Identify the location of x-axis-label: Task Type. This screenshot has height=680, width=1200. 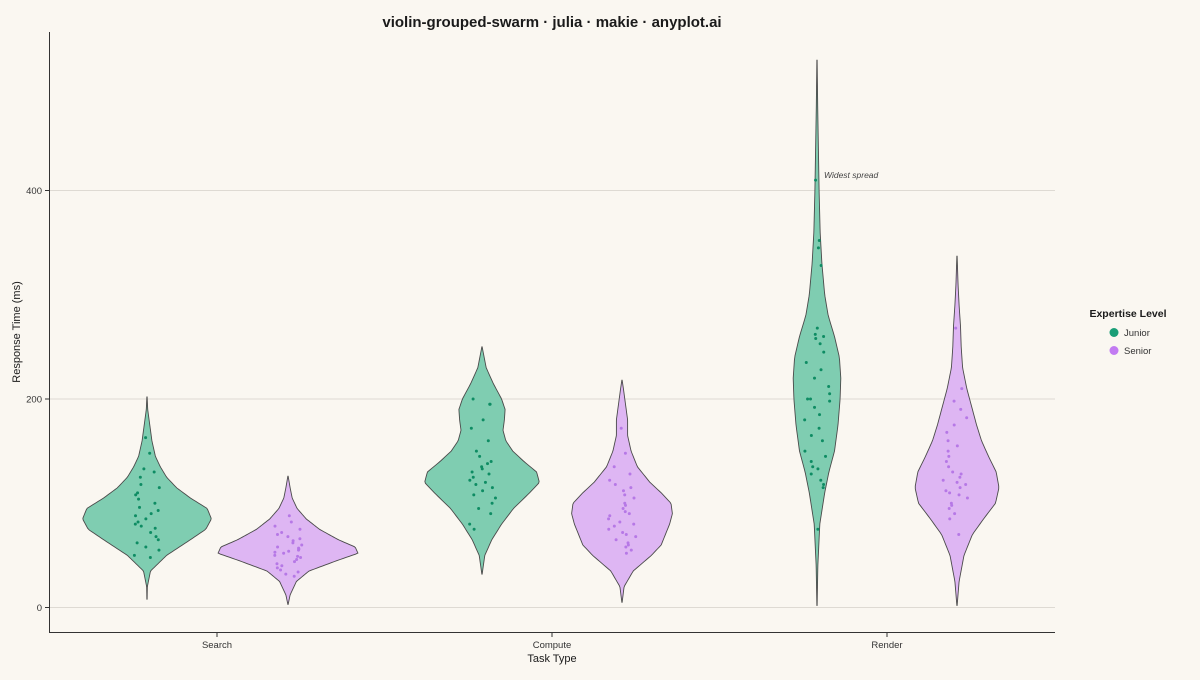
(551, 659).